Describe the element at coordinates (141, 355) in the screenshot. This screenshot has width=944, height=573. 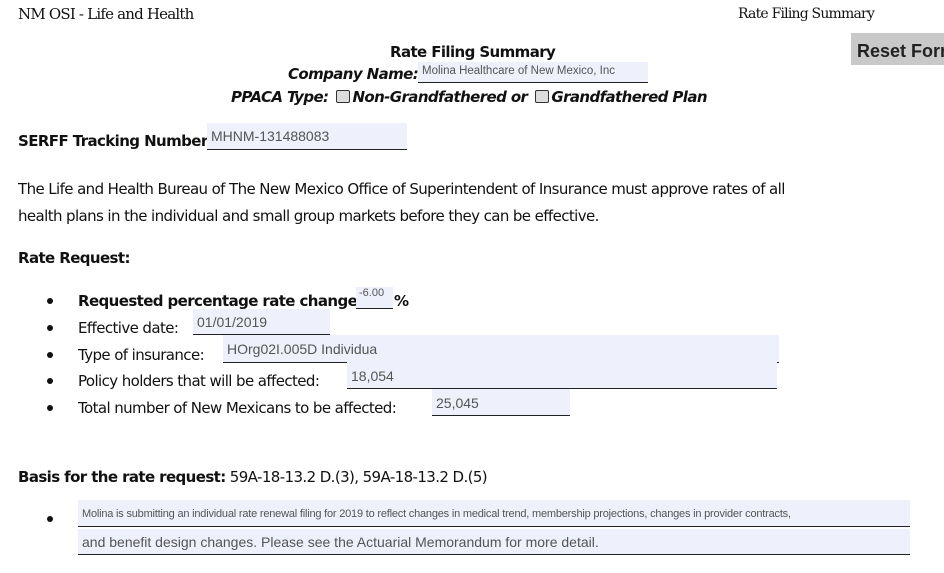
I see `insurance-type-label: Type of insurance:` at that location.